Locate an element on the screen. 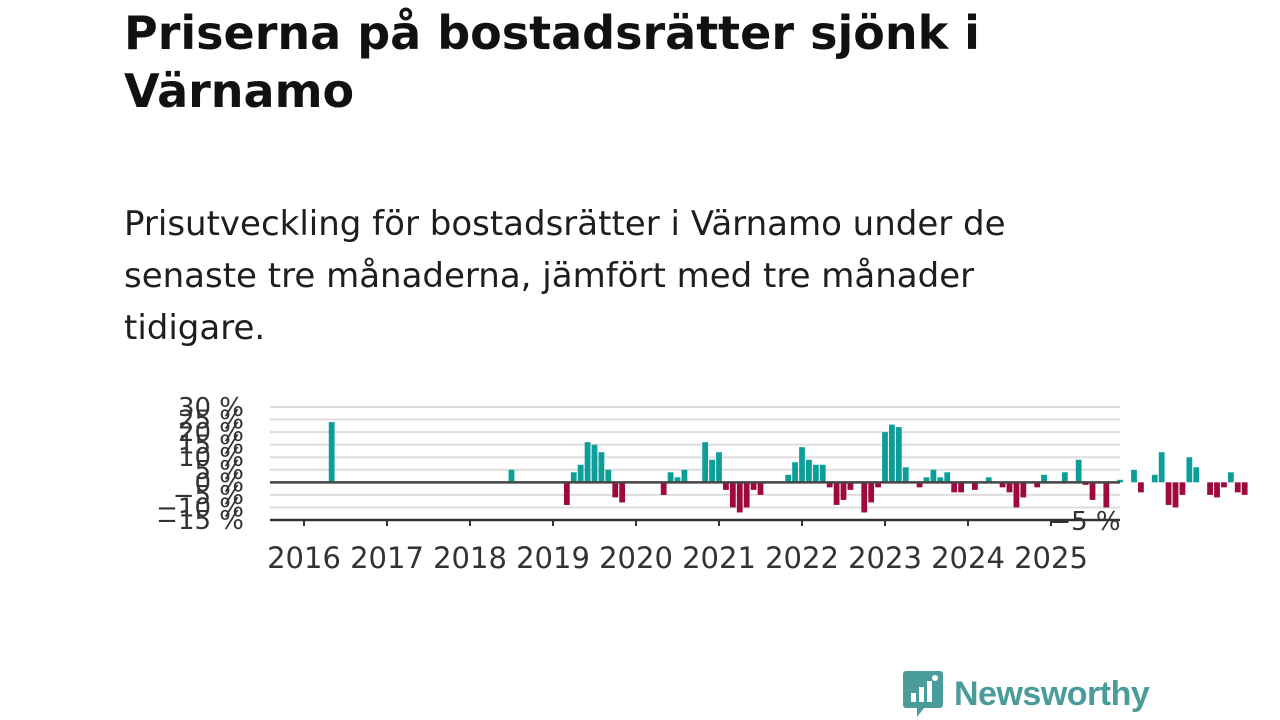  x-tick-label: 2019 is located at coordinates (553, 558).